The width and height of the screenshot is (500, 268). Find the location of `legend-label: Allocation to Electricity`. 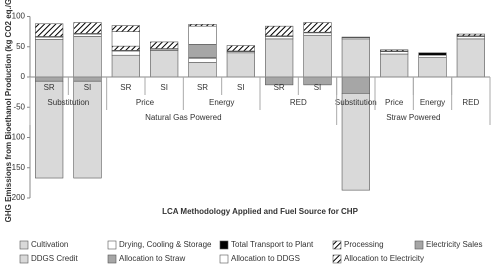

legend-label: Allocation to Electricity is located at coordinates (384, 258).